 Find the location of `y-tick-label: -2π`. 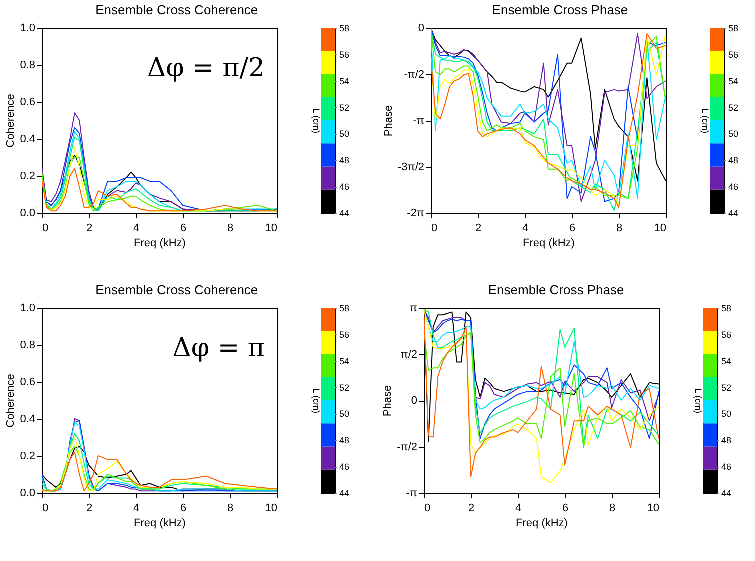

y-tick-label: -2π is located at coordinates (416, 214).